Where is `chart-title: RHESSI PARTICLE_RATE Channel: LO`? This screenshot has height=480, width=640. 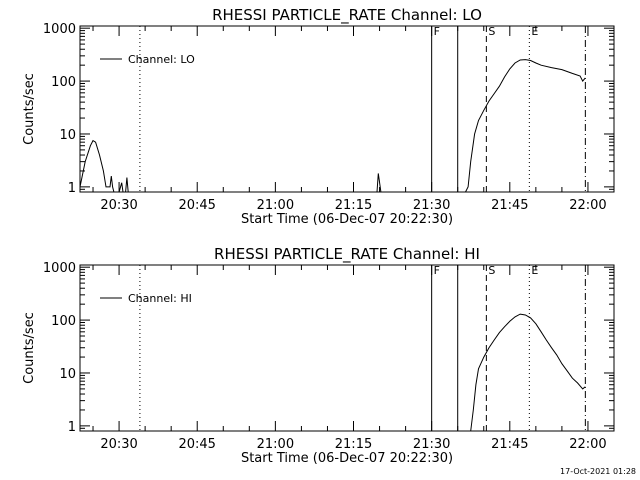 chart-title: RHESSI PARTICLE_RATE Channel: LO is located at coordinates (347, 15).